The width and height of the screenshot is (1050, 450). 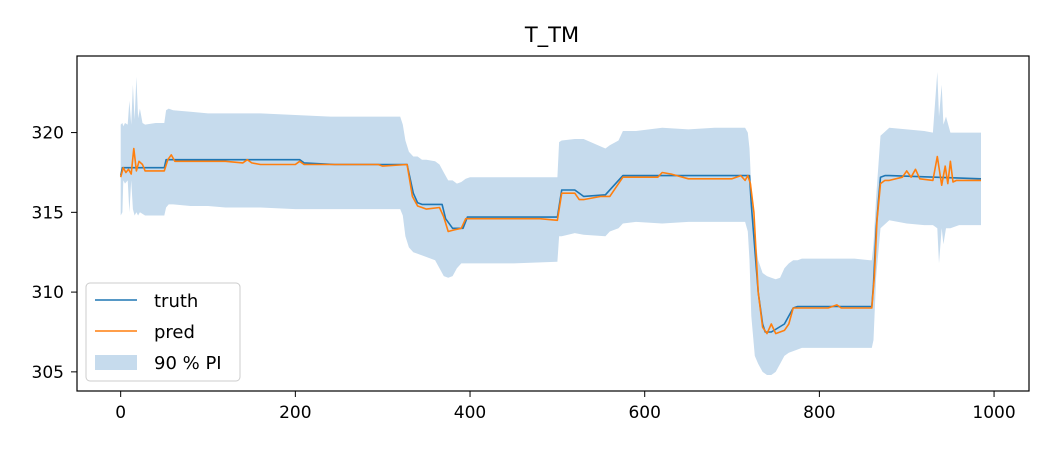 I want to click on y-tick-label: 310, so click(x=48, y=293).